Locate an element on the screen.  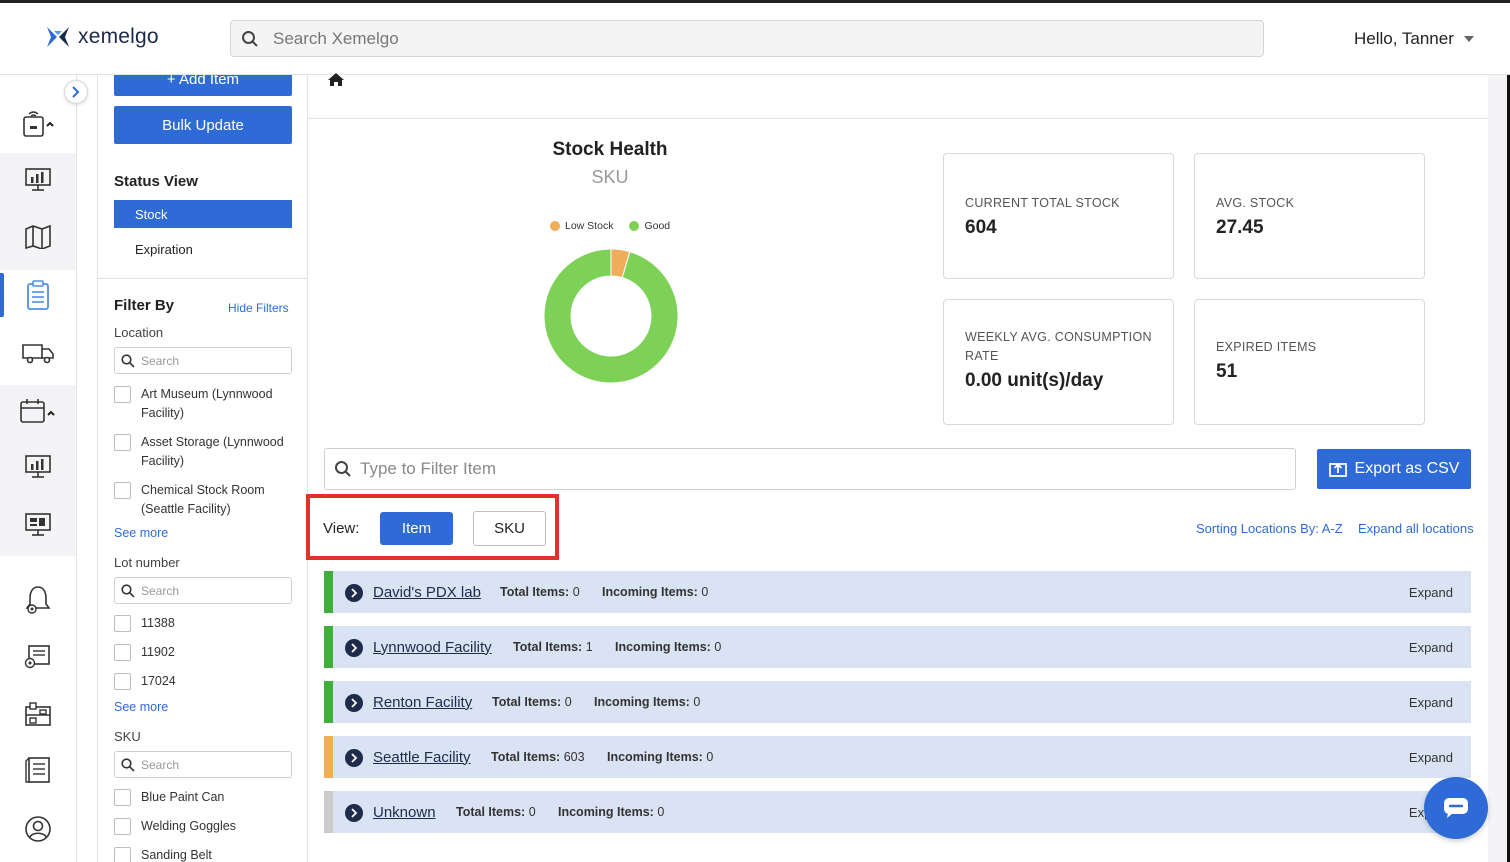
location-name-link: Renton Facility is located at coordinates (423, 702).